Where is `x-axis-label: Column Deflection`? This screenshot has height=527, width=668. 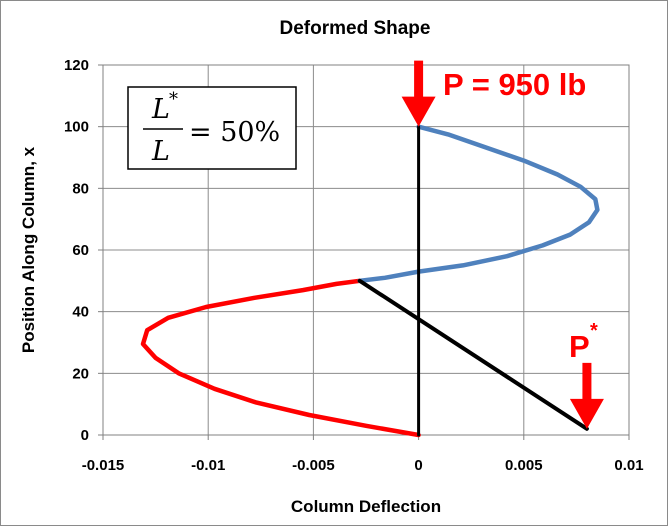 x-axis-label: Column Deflection is located at coordinates (366, 506).